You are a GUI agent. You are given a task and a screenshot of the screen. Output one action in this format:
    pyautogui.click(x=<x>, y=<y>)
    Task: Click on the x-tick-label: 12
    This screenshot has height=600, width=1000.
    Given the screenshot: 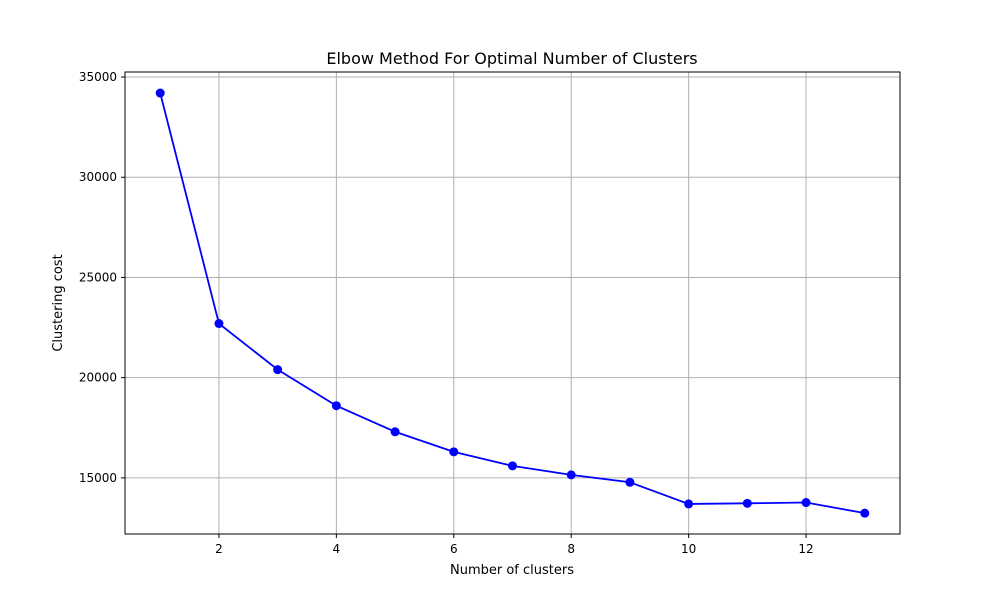 What is the action you would take?
    pyautogui.click(x=805, y=549)
    